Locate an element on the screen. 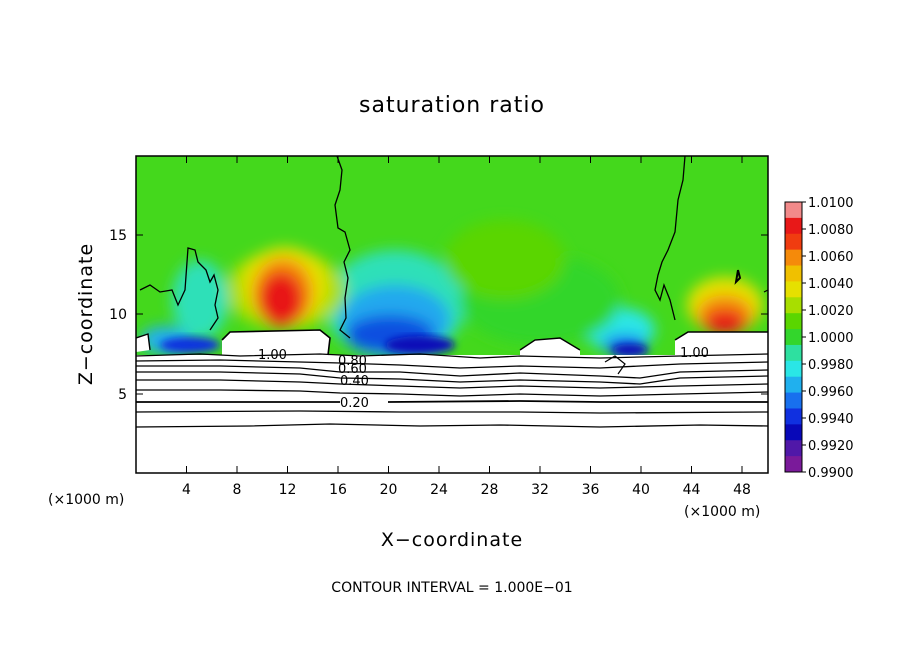  y-tick-label: 15 is located at coordinates (118, 236).